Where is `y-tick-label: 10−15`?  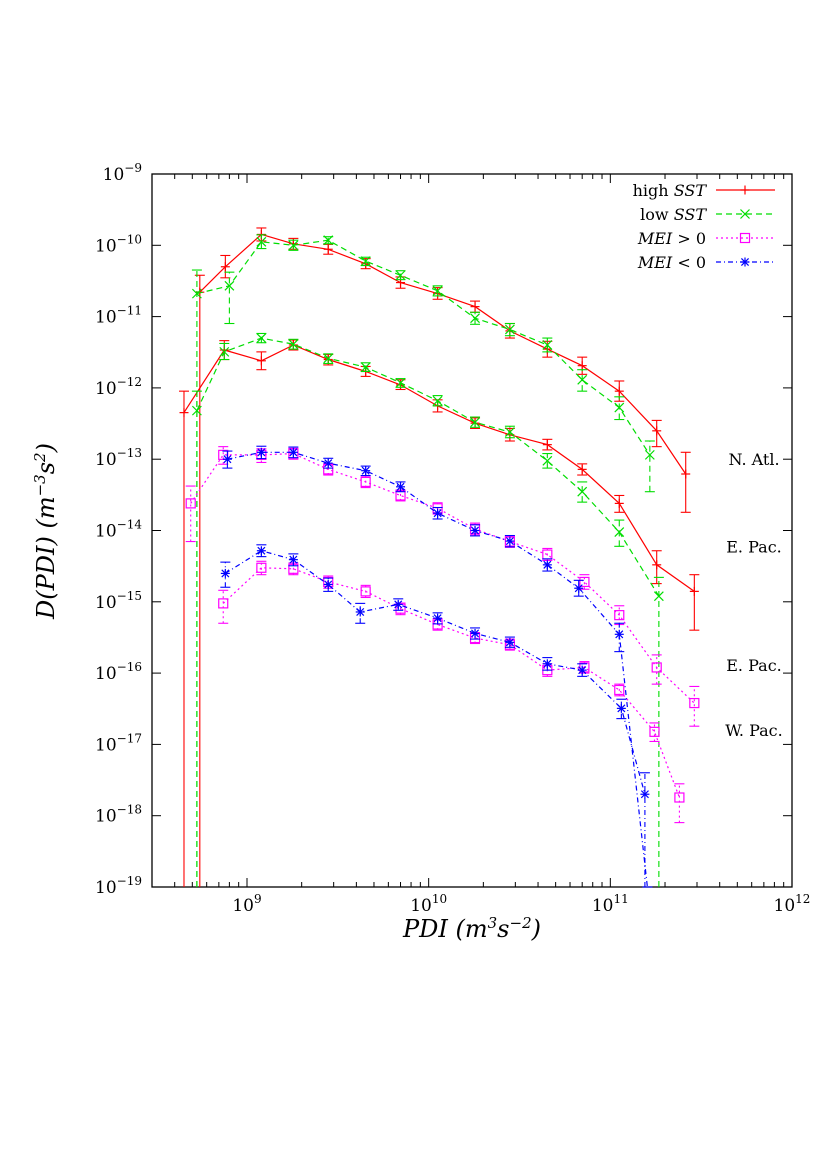 y-tick-label: 10−15 is located at coordinates (118, 601).